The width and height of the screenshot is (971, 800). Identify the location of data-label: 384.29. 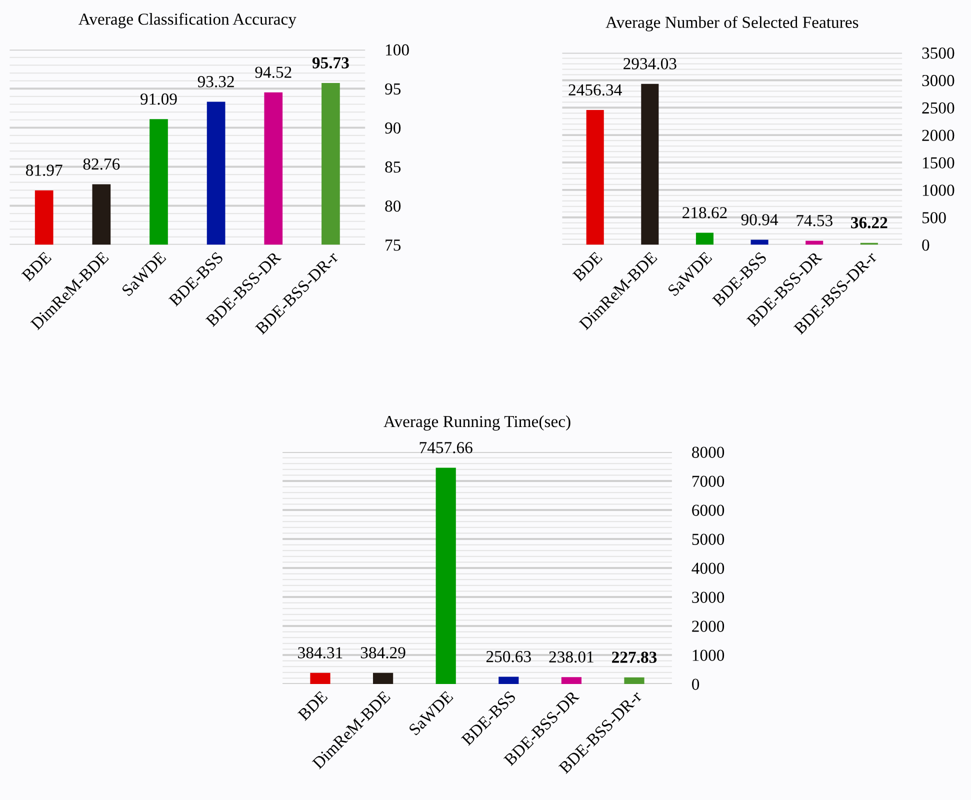
(383, 652).